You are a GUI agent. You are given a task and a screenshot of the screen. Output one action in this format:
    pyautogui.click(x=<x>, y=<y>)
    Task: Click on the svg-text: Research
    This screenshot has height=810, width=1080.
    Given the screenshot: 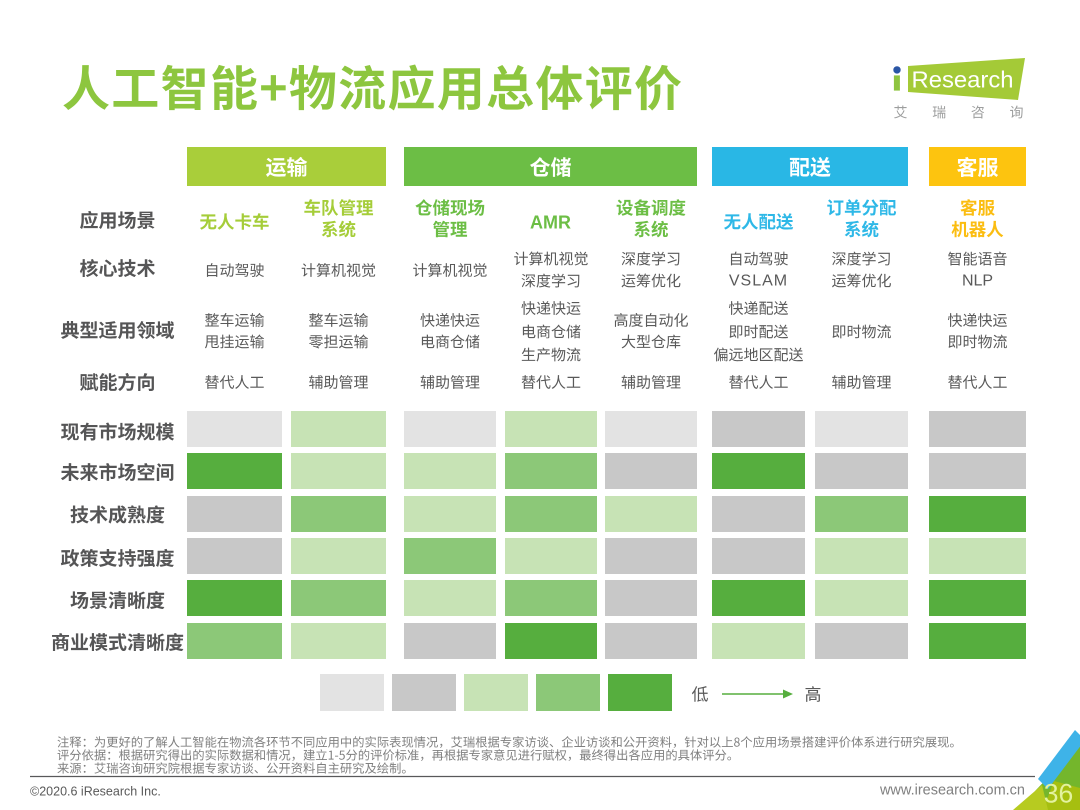 What is the action you would take?
    pyautogui.click(x=963, y=80)
    